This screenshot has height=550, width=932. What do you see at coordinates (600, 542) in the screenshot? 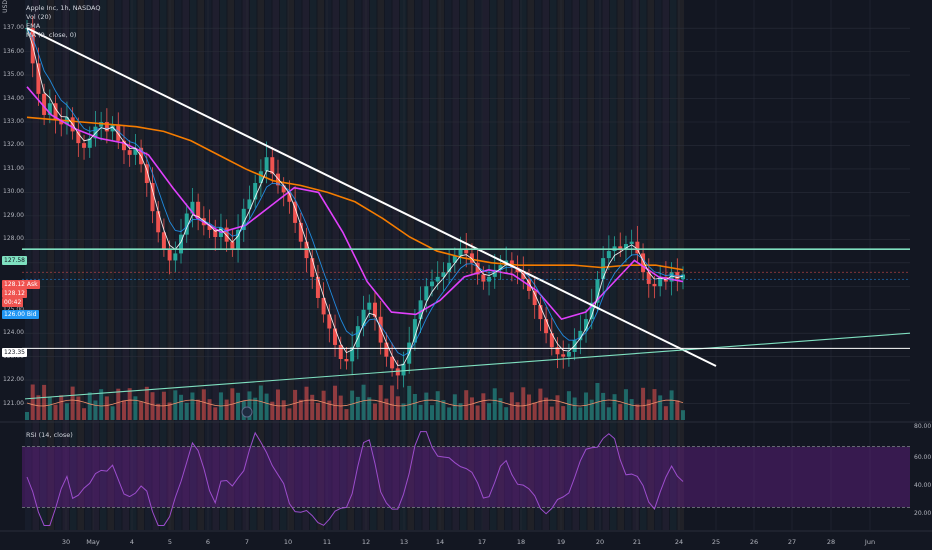
I see `time-tick-label: 20` at bounding box center [600, 542].